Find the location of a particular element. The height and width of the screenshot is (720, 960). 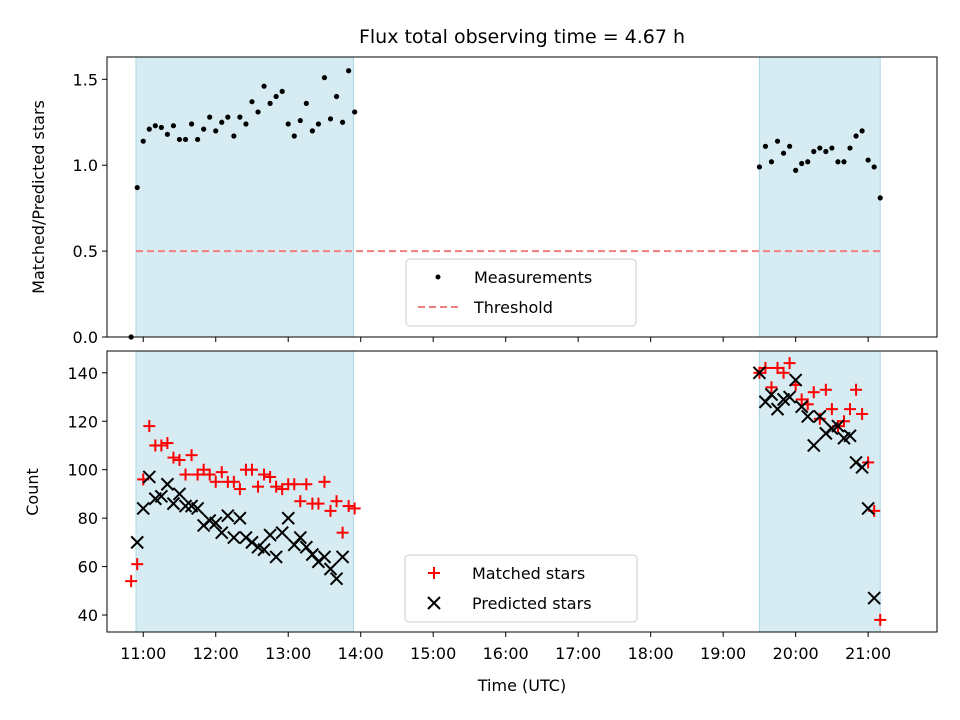

top-y-axis-label: Matched/Predicted stars is located at coordinates (38, 197).